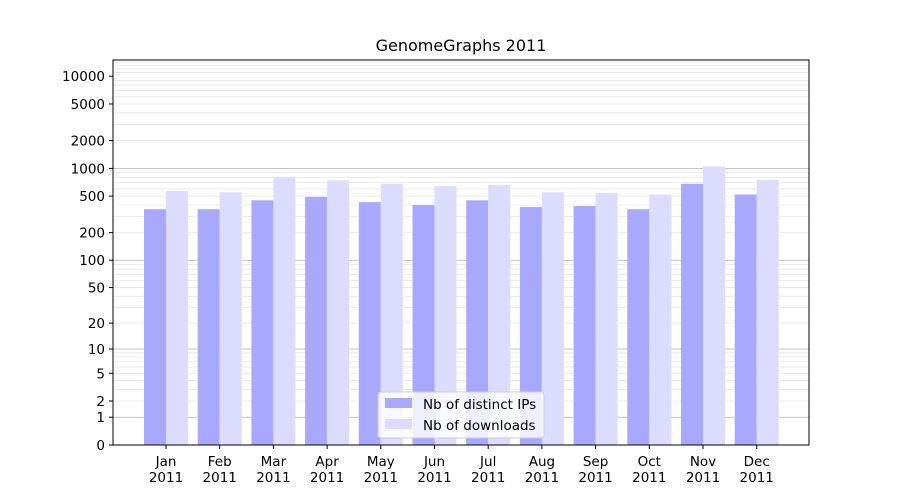 This screenshot has height=500, width=900. What do you see at coordinates (220, 462) in the screenshot?
I see `x-tick-label-month: Feb` at bounding box center [220, 462].